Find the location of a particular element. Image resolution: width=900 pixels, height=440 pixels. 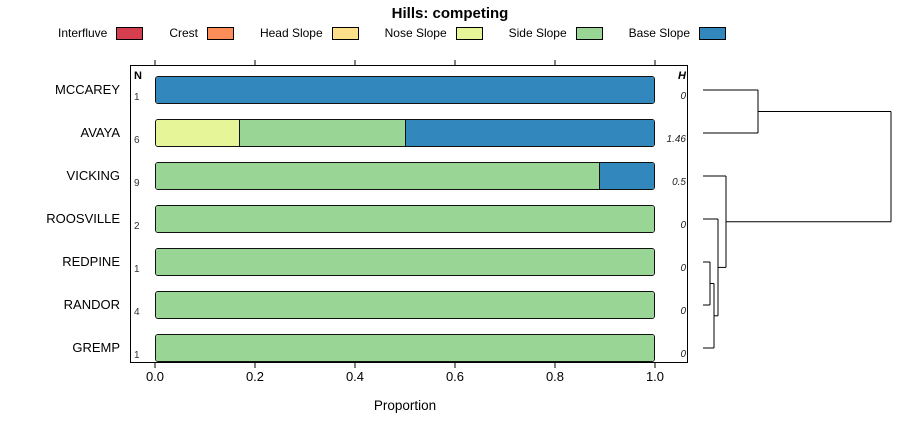

bar-avaya is located at coordinates (405, 133).